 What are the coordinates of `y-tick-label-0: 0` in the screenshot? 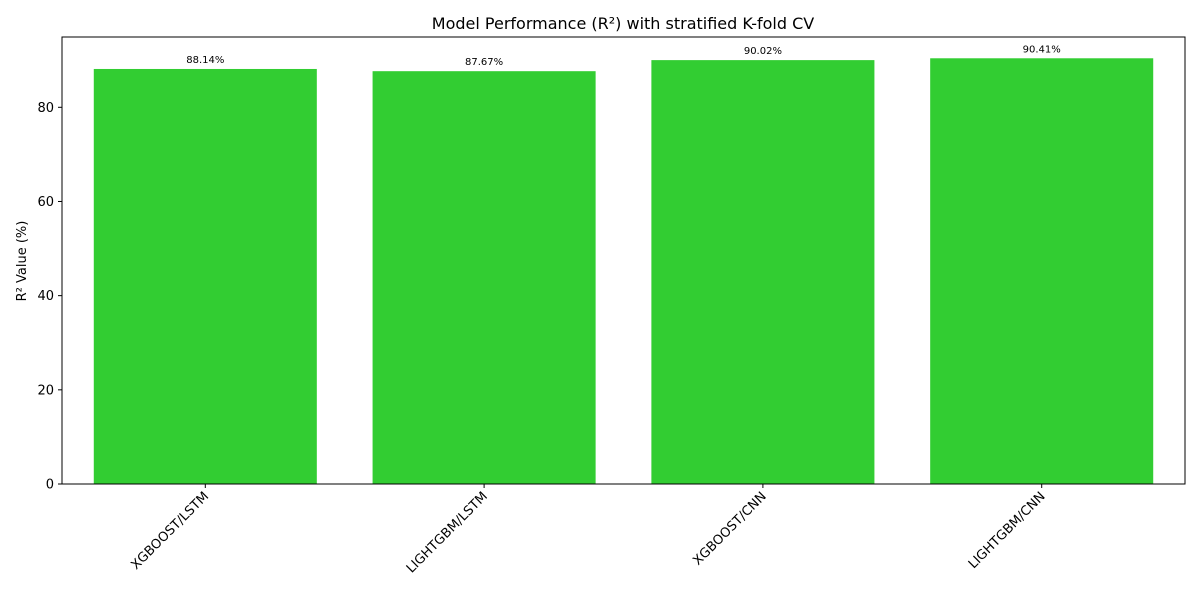 It's located at (50, 485).